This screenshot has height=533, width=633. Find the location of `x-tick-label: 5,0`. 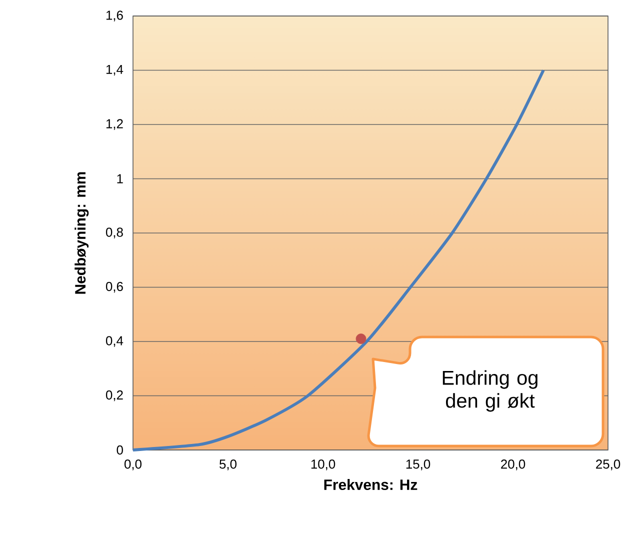

x-tick-label: 5,0 is located at coordinates (228, 465).